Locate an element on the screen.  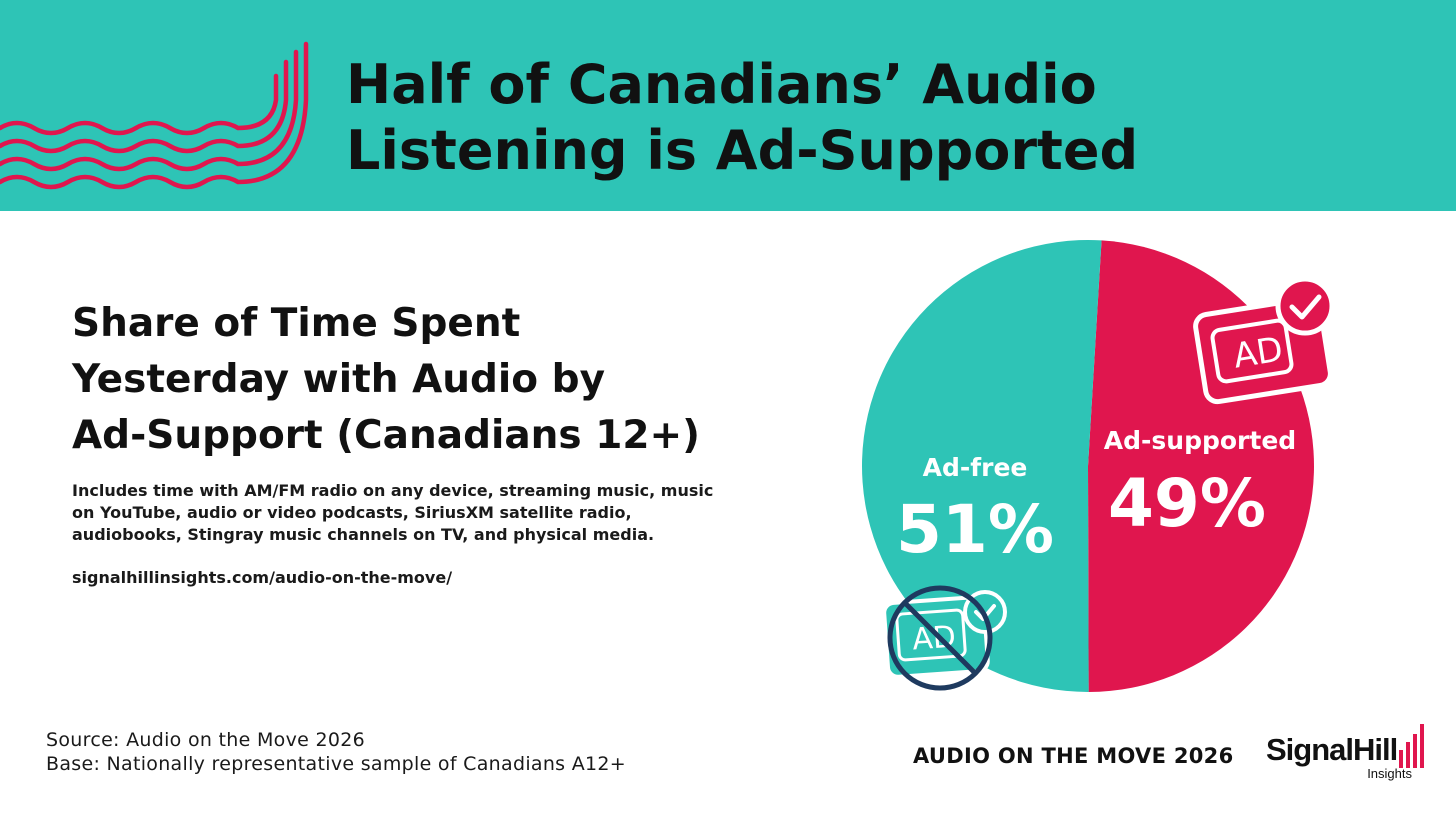
signal-bars-icon is located at coordinates (1411, 746).